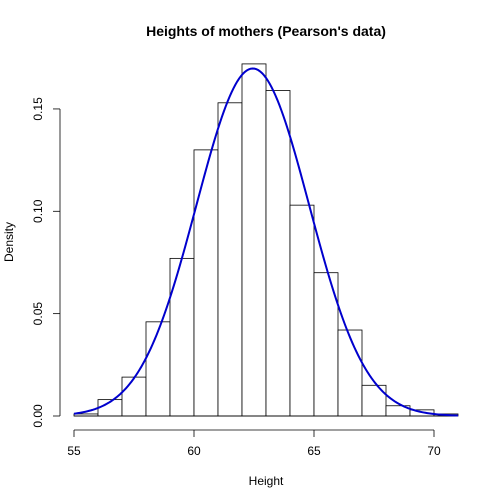 This screenshot has width=504, height=504. I want to click on x-tick-label: 60, so click(194, 451).